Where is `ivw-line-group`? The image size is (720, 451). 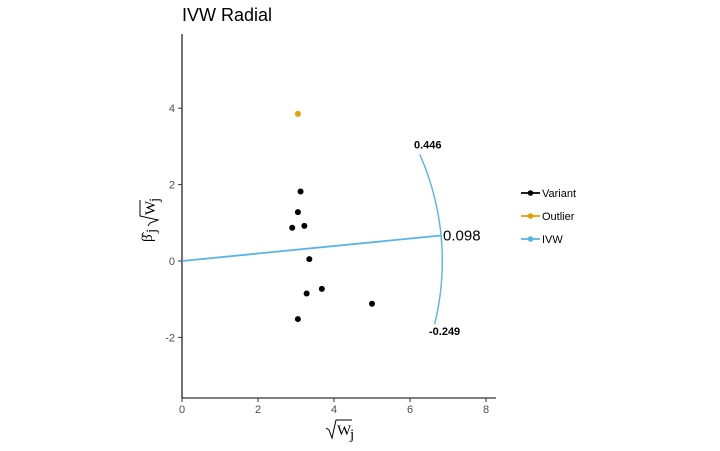 ivw-line-group is located at coordinates (311, 248).